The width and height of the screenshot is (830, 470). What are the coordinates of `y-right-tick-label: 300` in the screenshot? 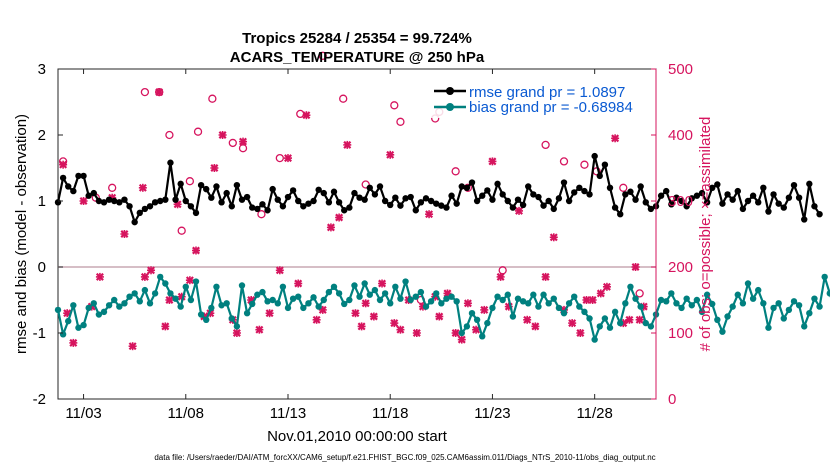 It's located at (680, 201).